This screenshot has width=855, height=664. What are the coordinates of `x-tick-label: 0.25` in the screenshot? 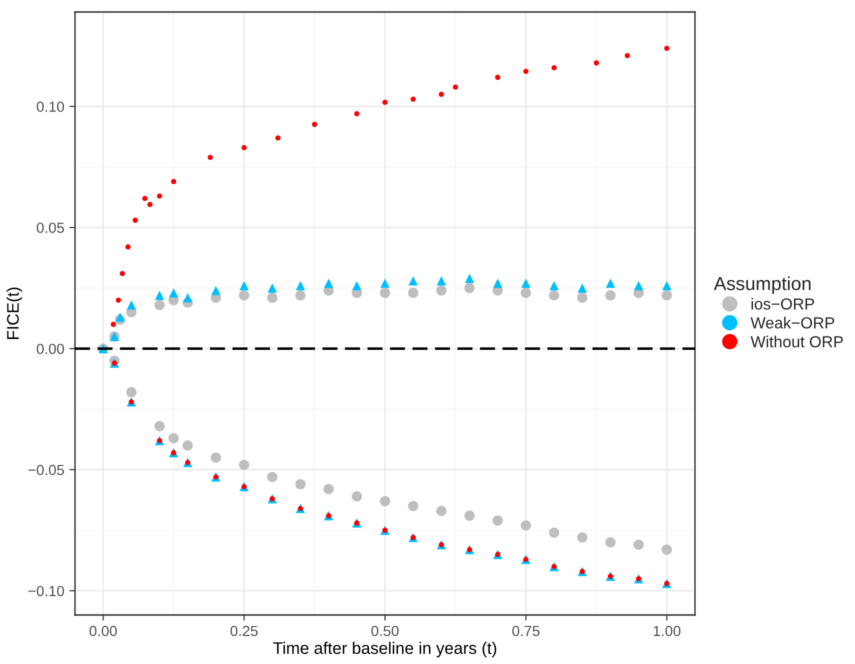 It's located at (244, 631).